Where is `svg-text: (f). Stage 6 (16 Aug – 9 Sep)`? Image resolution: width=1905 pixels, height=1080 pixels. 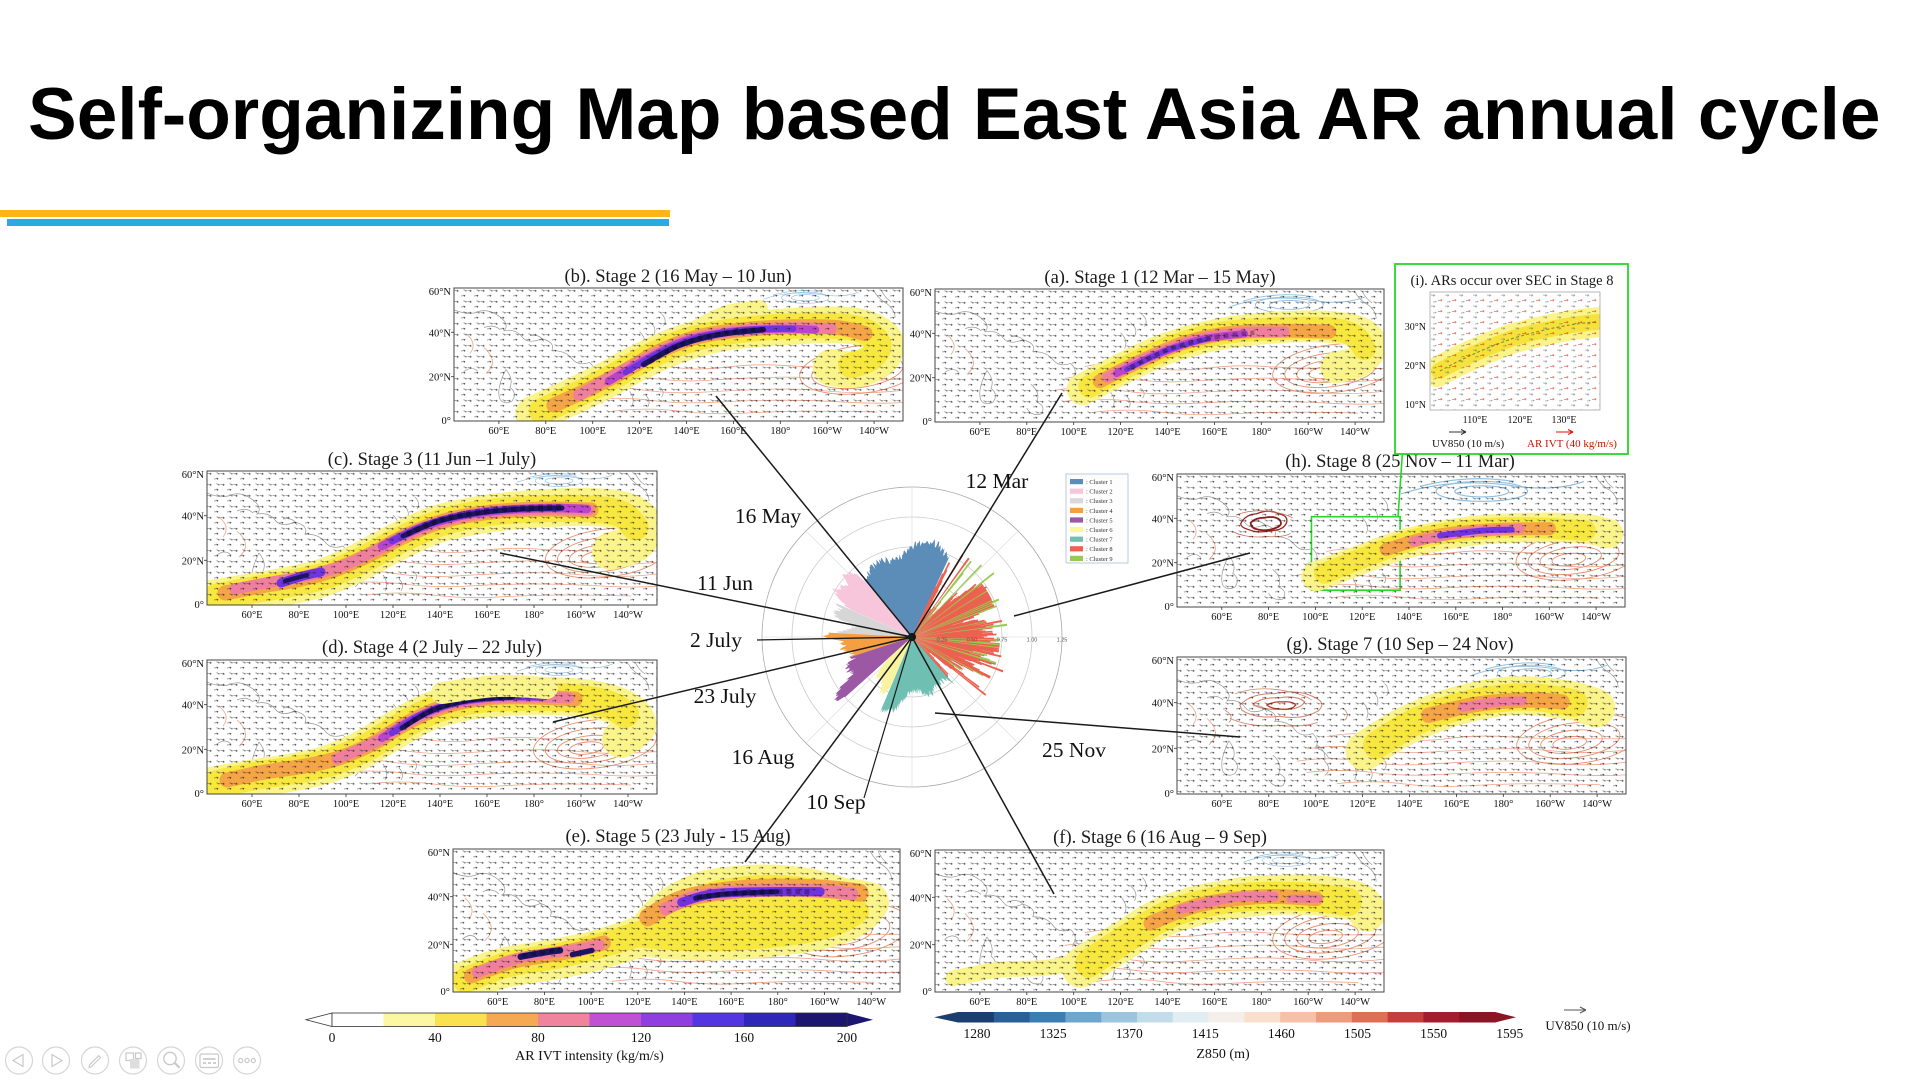 svg-text: (f). Stage 6 (16 Aug – 9 Sep) is located at coordinates (1160, 838).